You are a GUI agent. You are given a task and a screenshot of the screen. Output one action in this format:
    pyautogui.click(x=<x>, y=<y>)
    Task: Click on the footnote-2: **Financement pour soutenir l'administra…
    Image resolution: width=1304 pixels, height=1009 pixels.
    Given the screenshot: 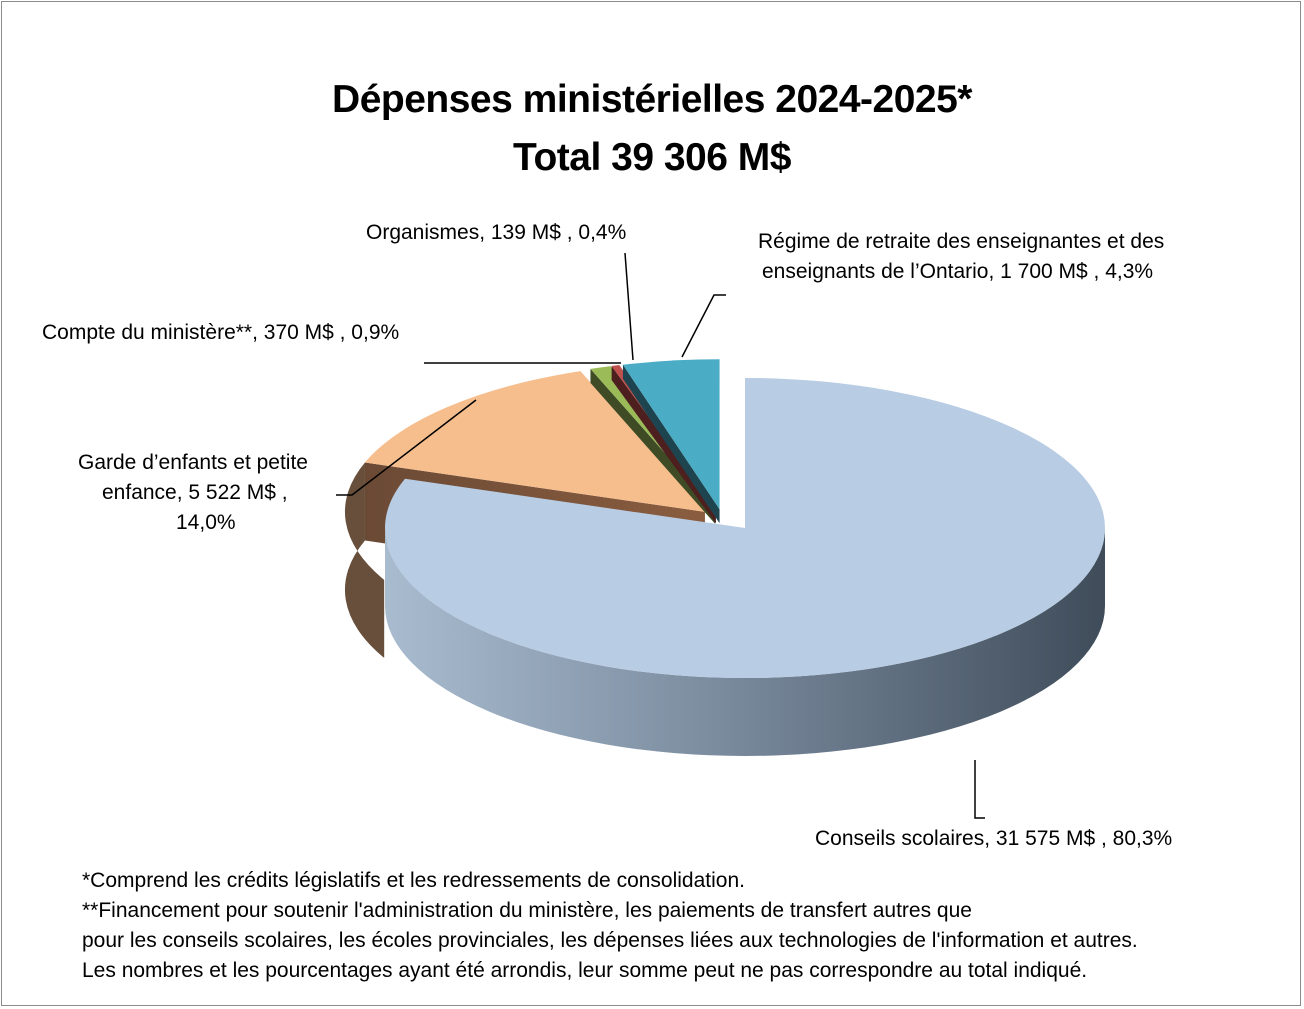 What is the action you would take?
    pyautogui.click(x=527, y=910)
    